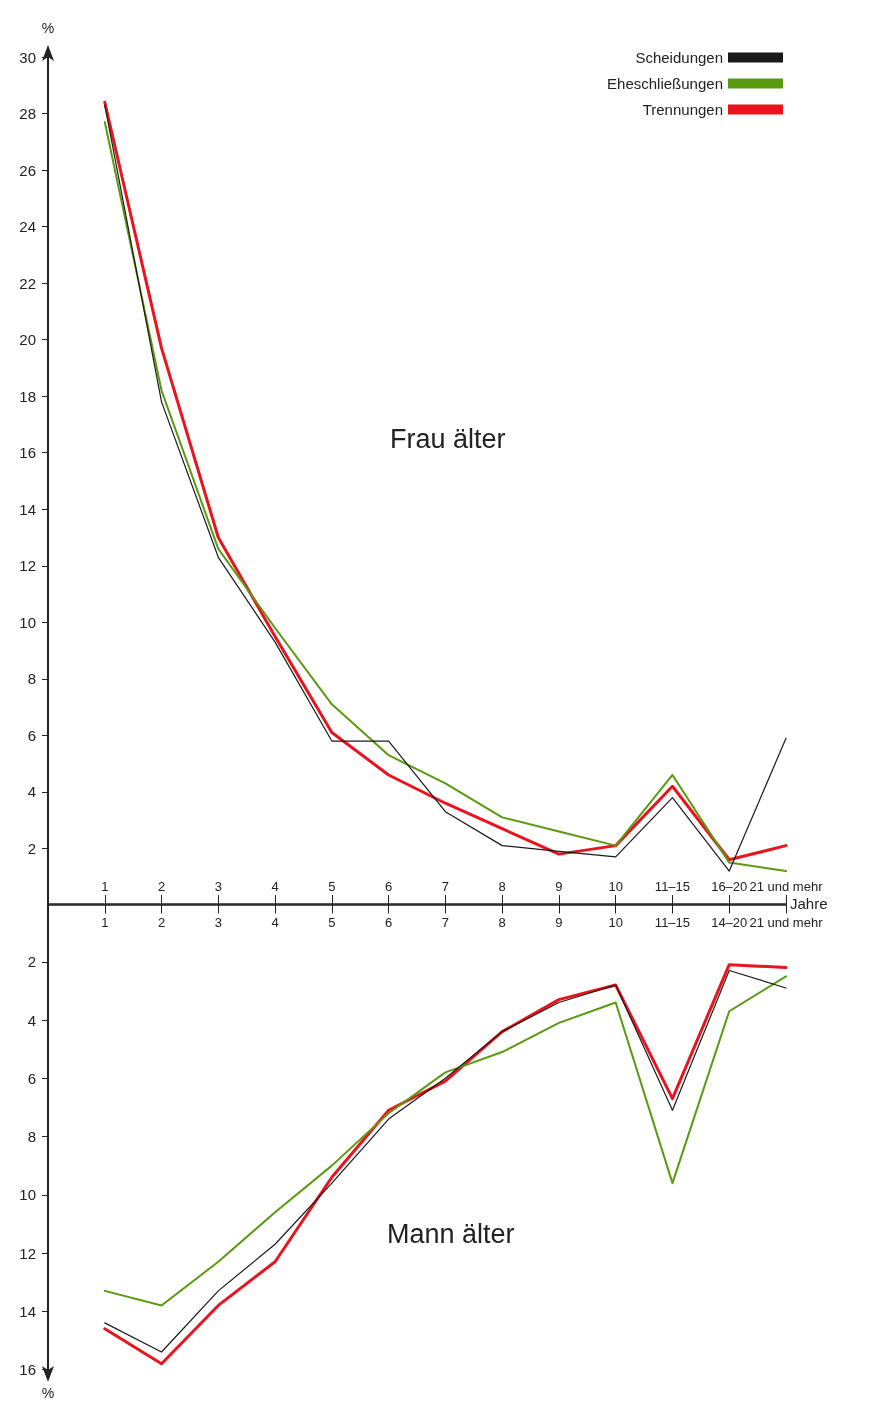 The height and width of the screenshot is (1406, 893). Describe the element at coordinates (448, 438) in the screenshot. I see `annotation: Frau älter` at that location.